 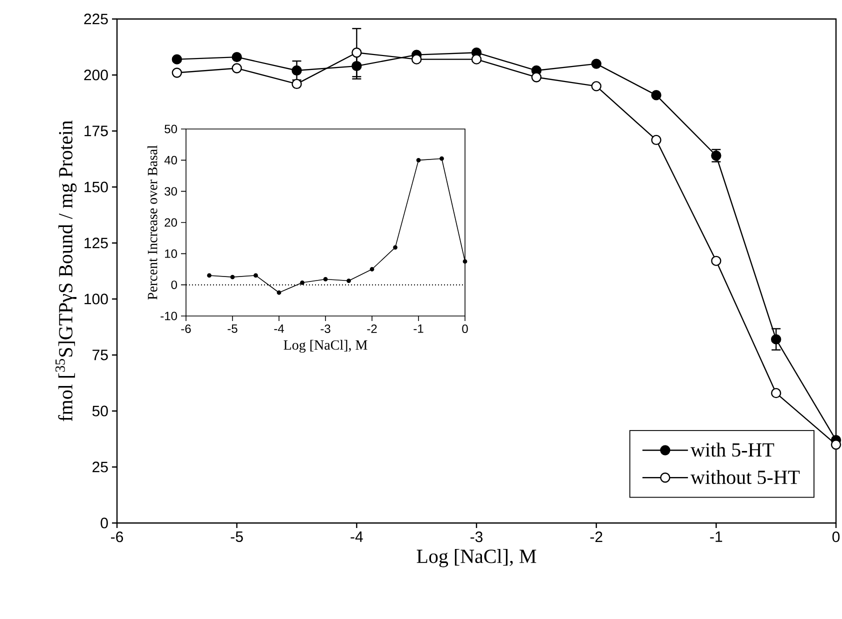 What do you see at coordinates (169, 316) in the screenshot?
I see `y-tick-label: -10` at bounding box center [169, 316].